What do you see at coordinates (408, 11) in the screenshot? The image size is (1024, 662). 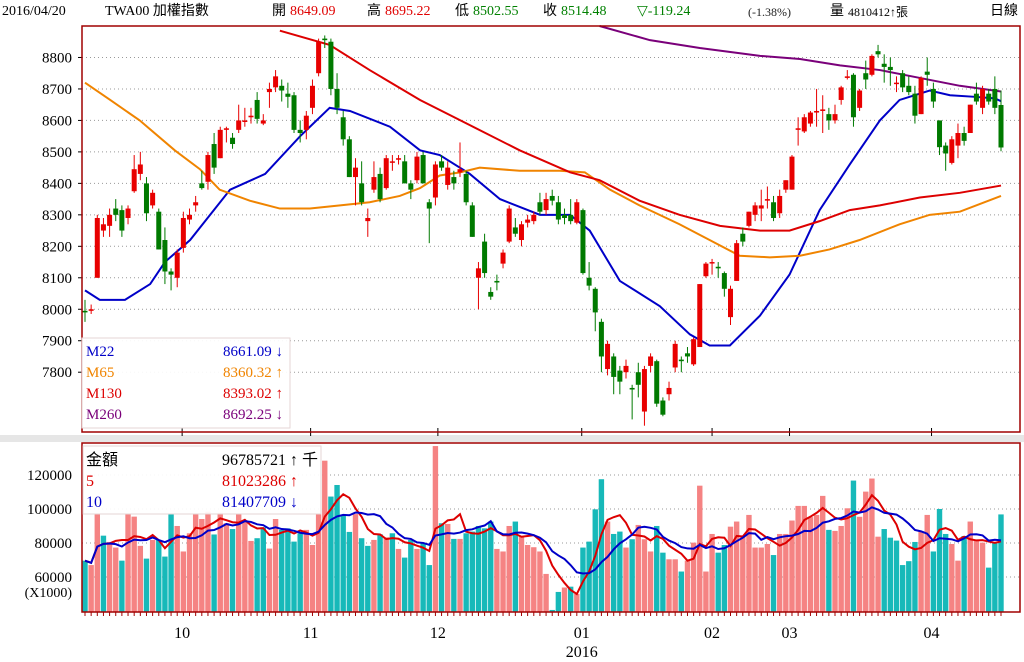 I see `high-value: 8695.22` at bounding box center [408, 11].